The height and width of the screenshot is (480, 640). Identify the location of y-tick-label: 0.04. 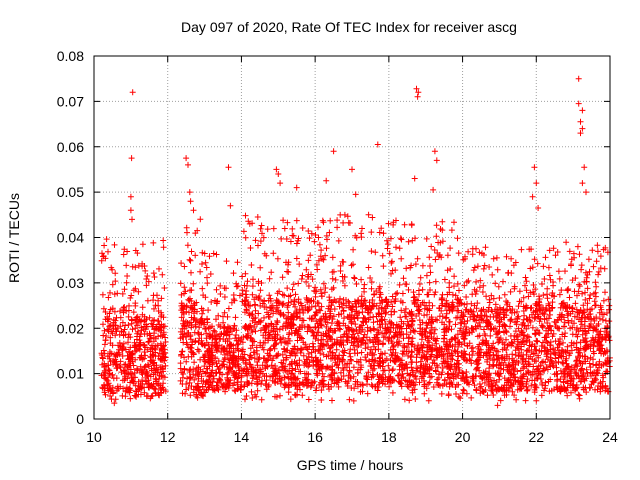
(70, 238).